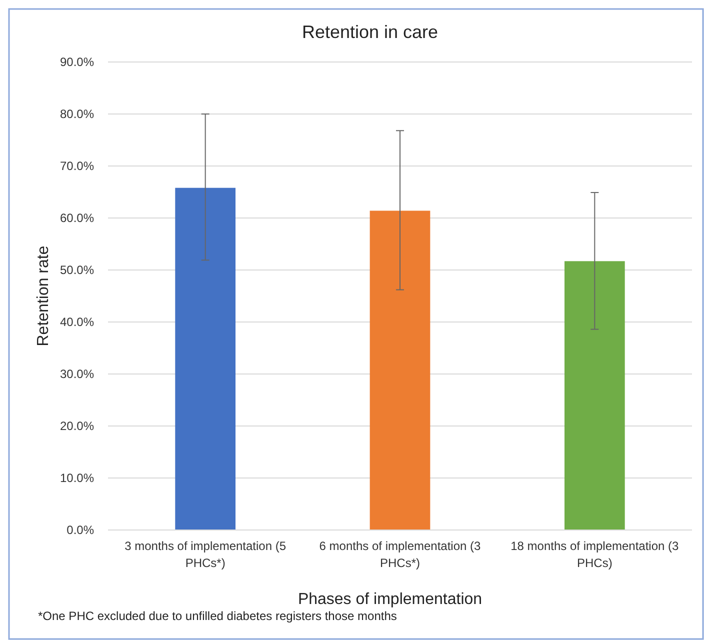  Describe the element at coordinates (77, 62) in the screenshot. I see `y-tick-label: 90.0%` at that location.